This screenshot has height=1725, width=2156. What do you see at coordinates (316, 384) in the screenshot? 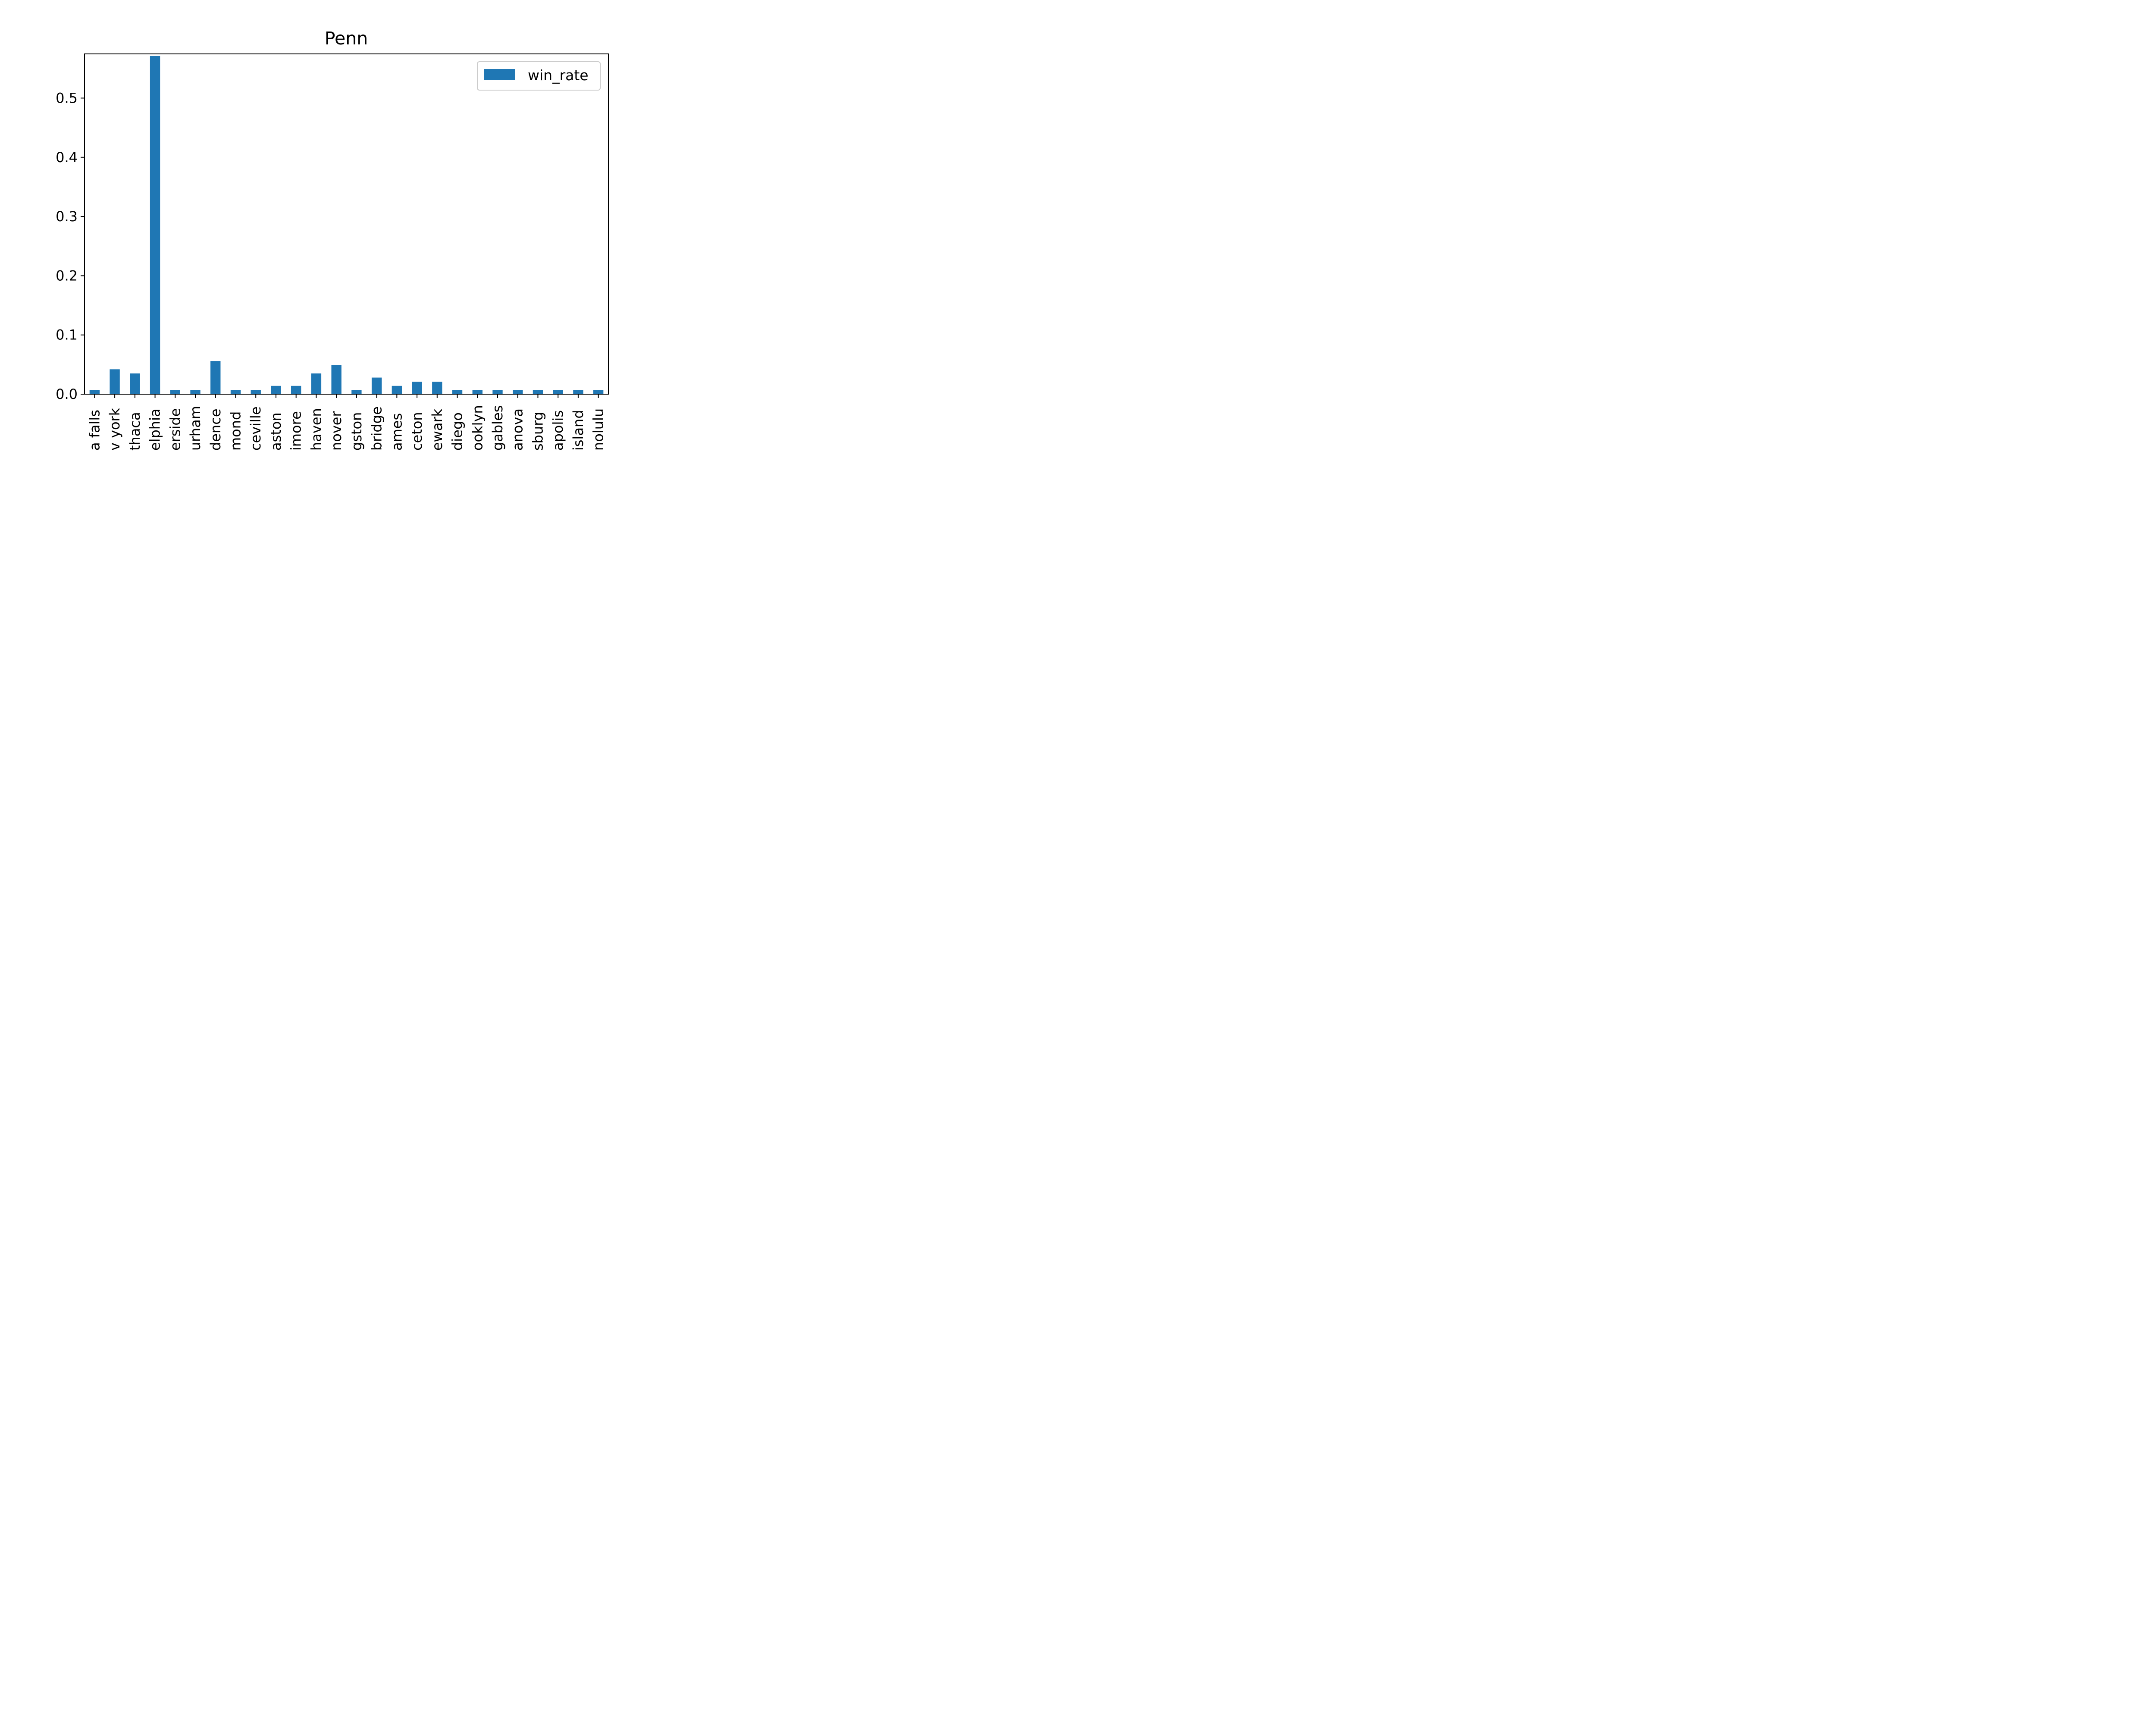
I see `bar-new-haven` at bounding box center [316, 384].